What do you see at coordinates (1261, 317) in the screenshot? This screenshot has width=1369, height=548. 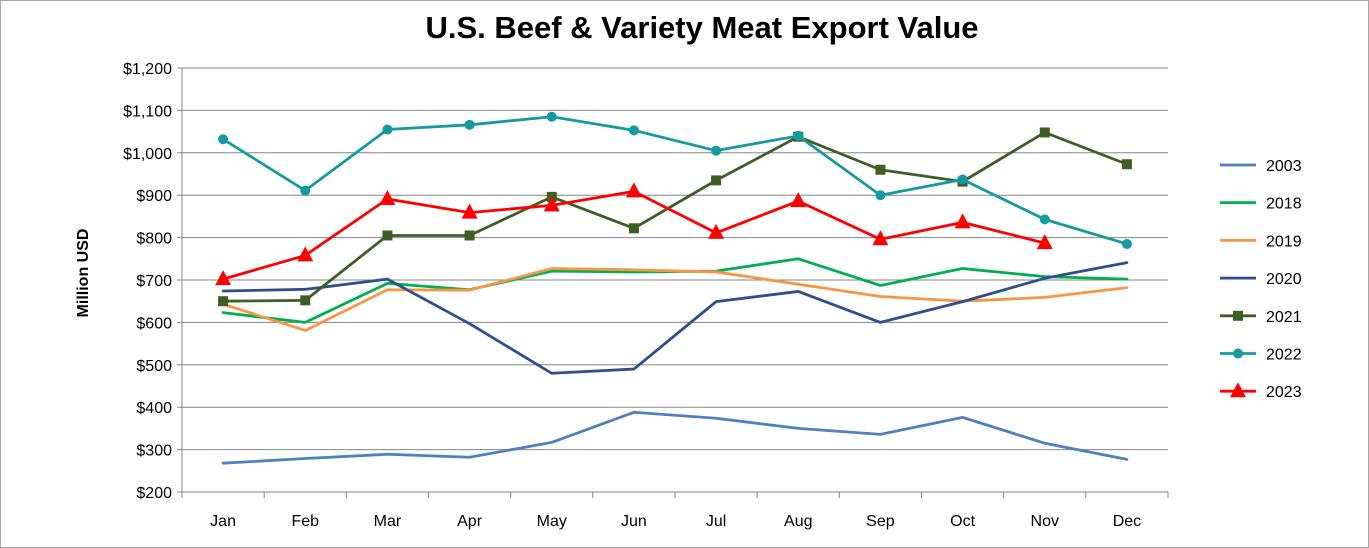 I see `legend-item-2021: 2021` at bounding box center [1261, 317].